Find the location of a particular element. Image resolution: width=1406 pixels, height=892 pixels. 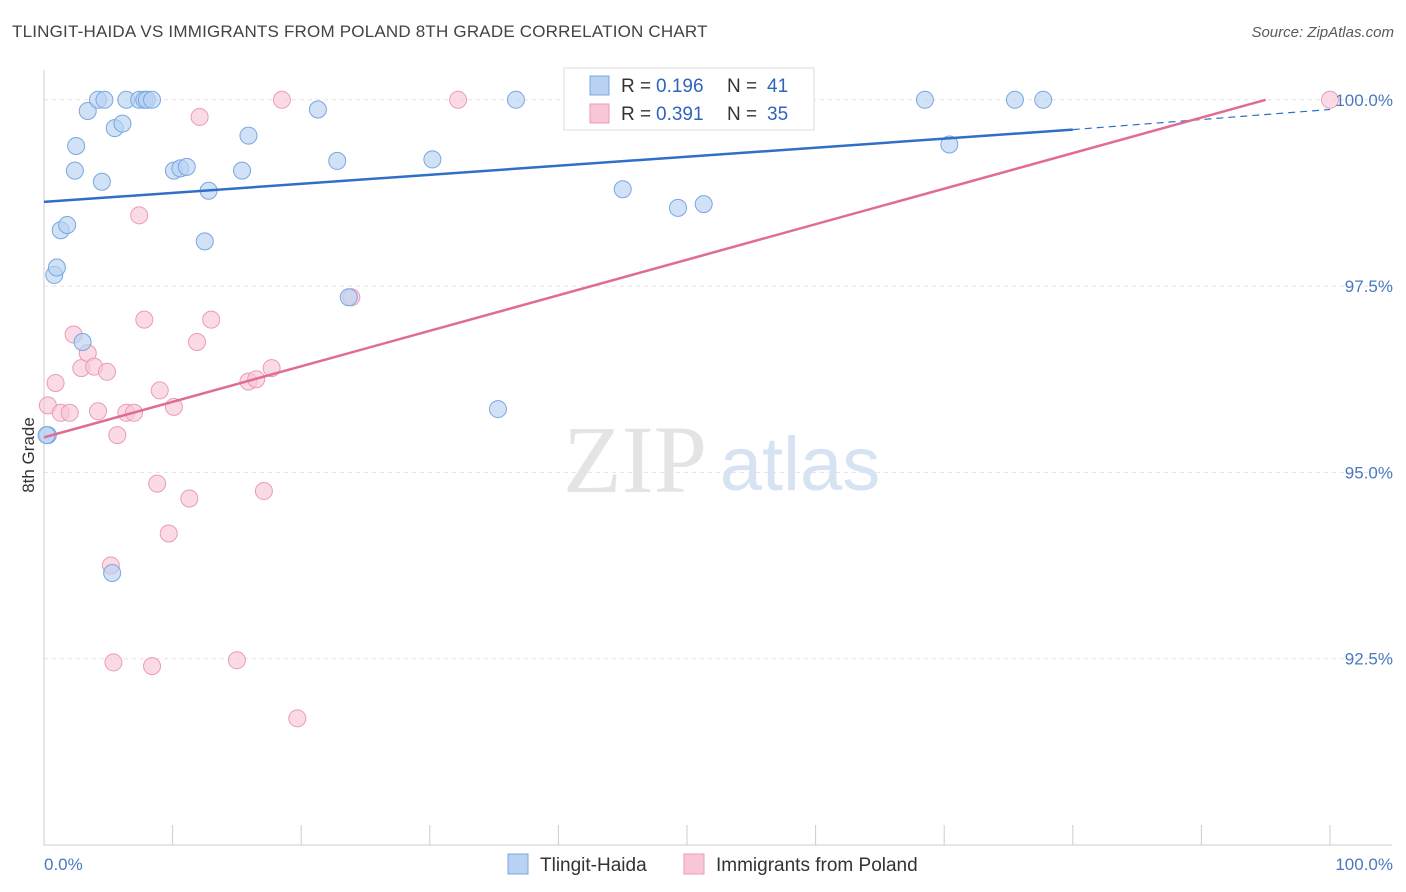

trend-line-tlingit is located at coordinates (558, 166).